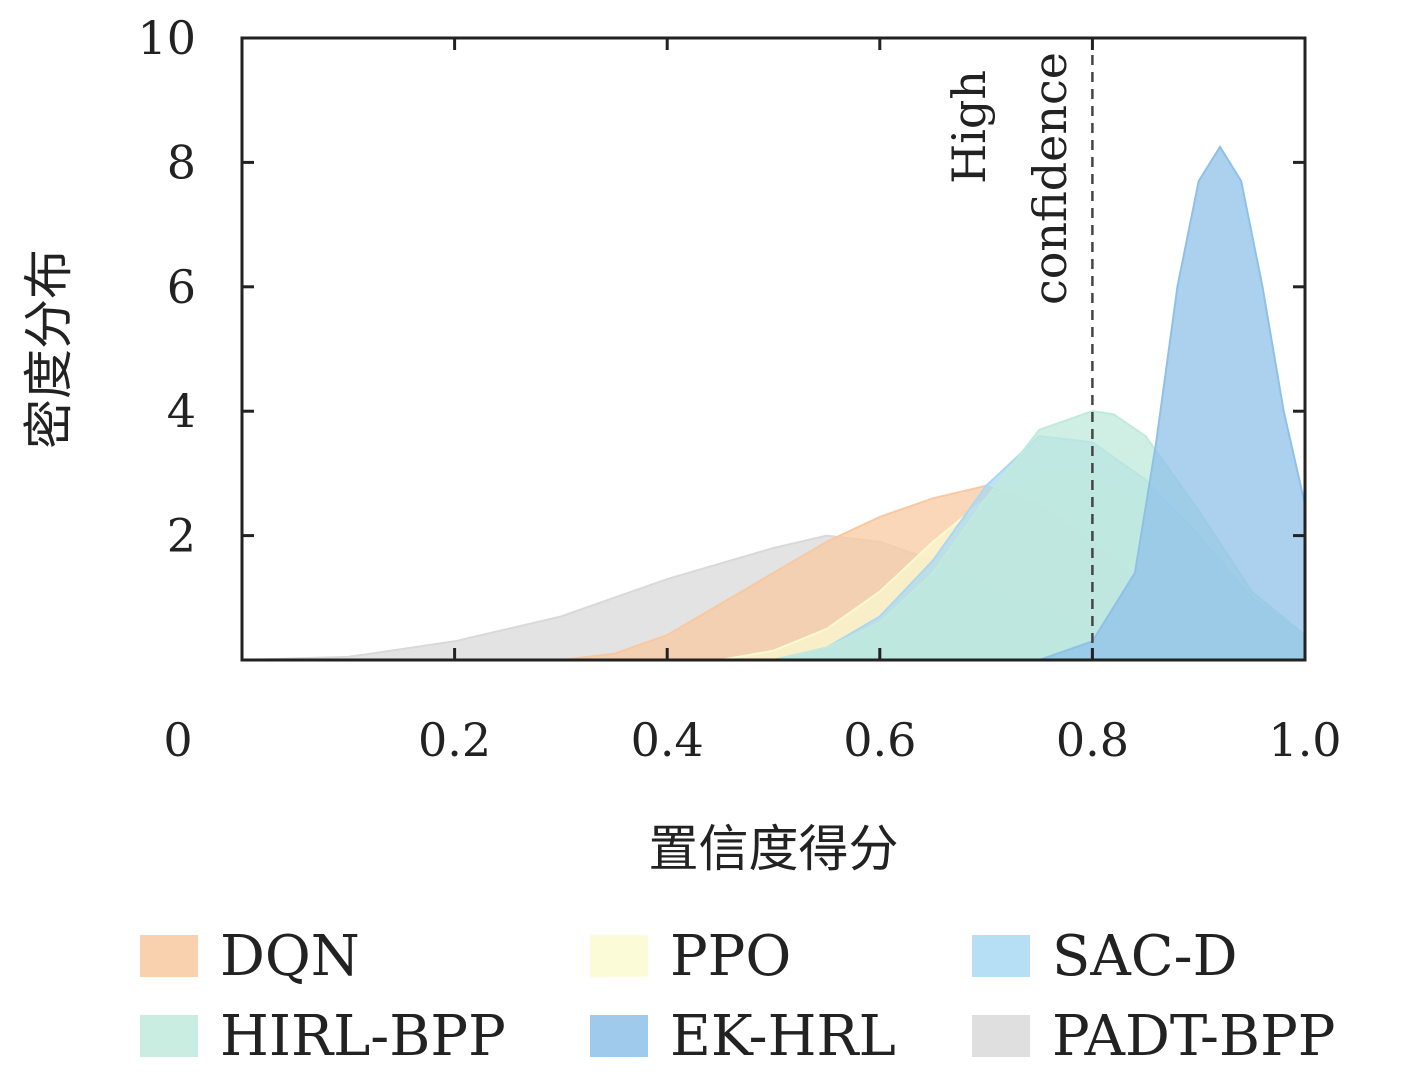 The image size is (1417, 1078). Describe the element at coordinates (169, 956) in the screenshot. I see `legend-swatch-dqn` at that location.